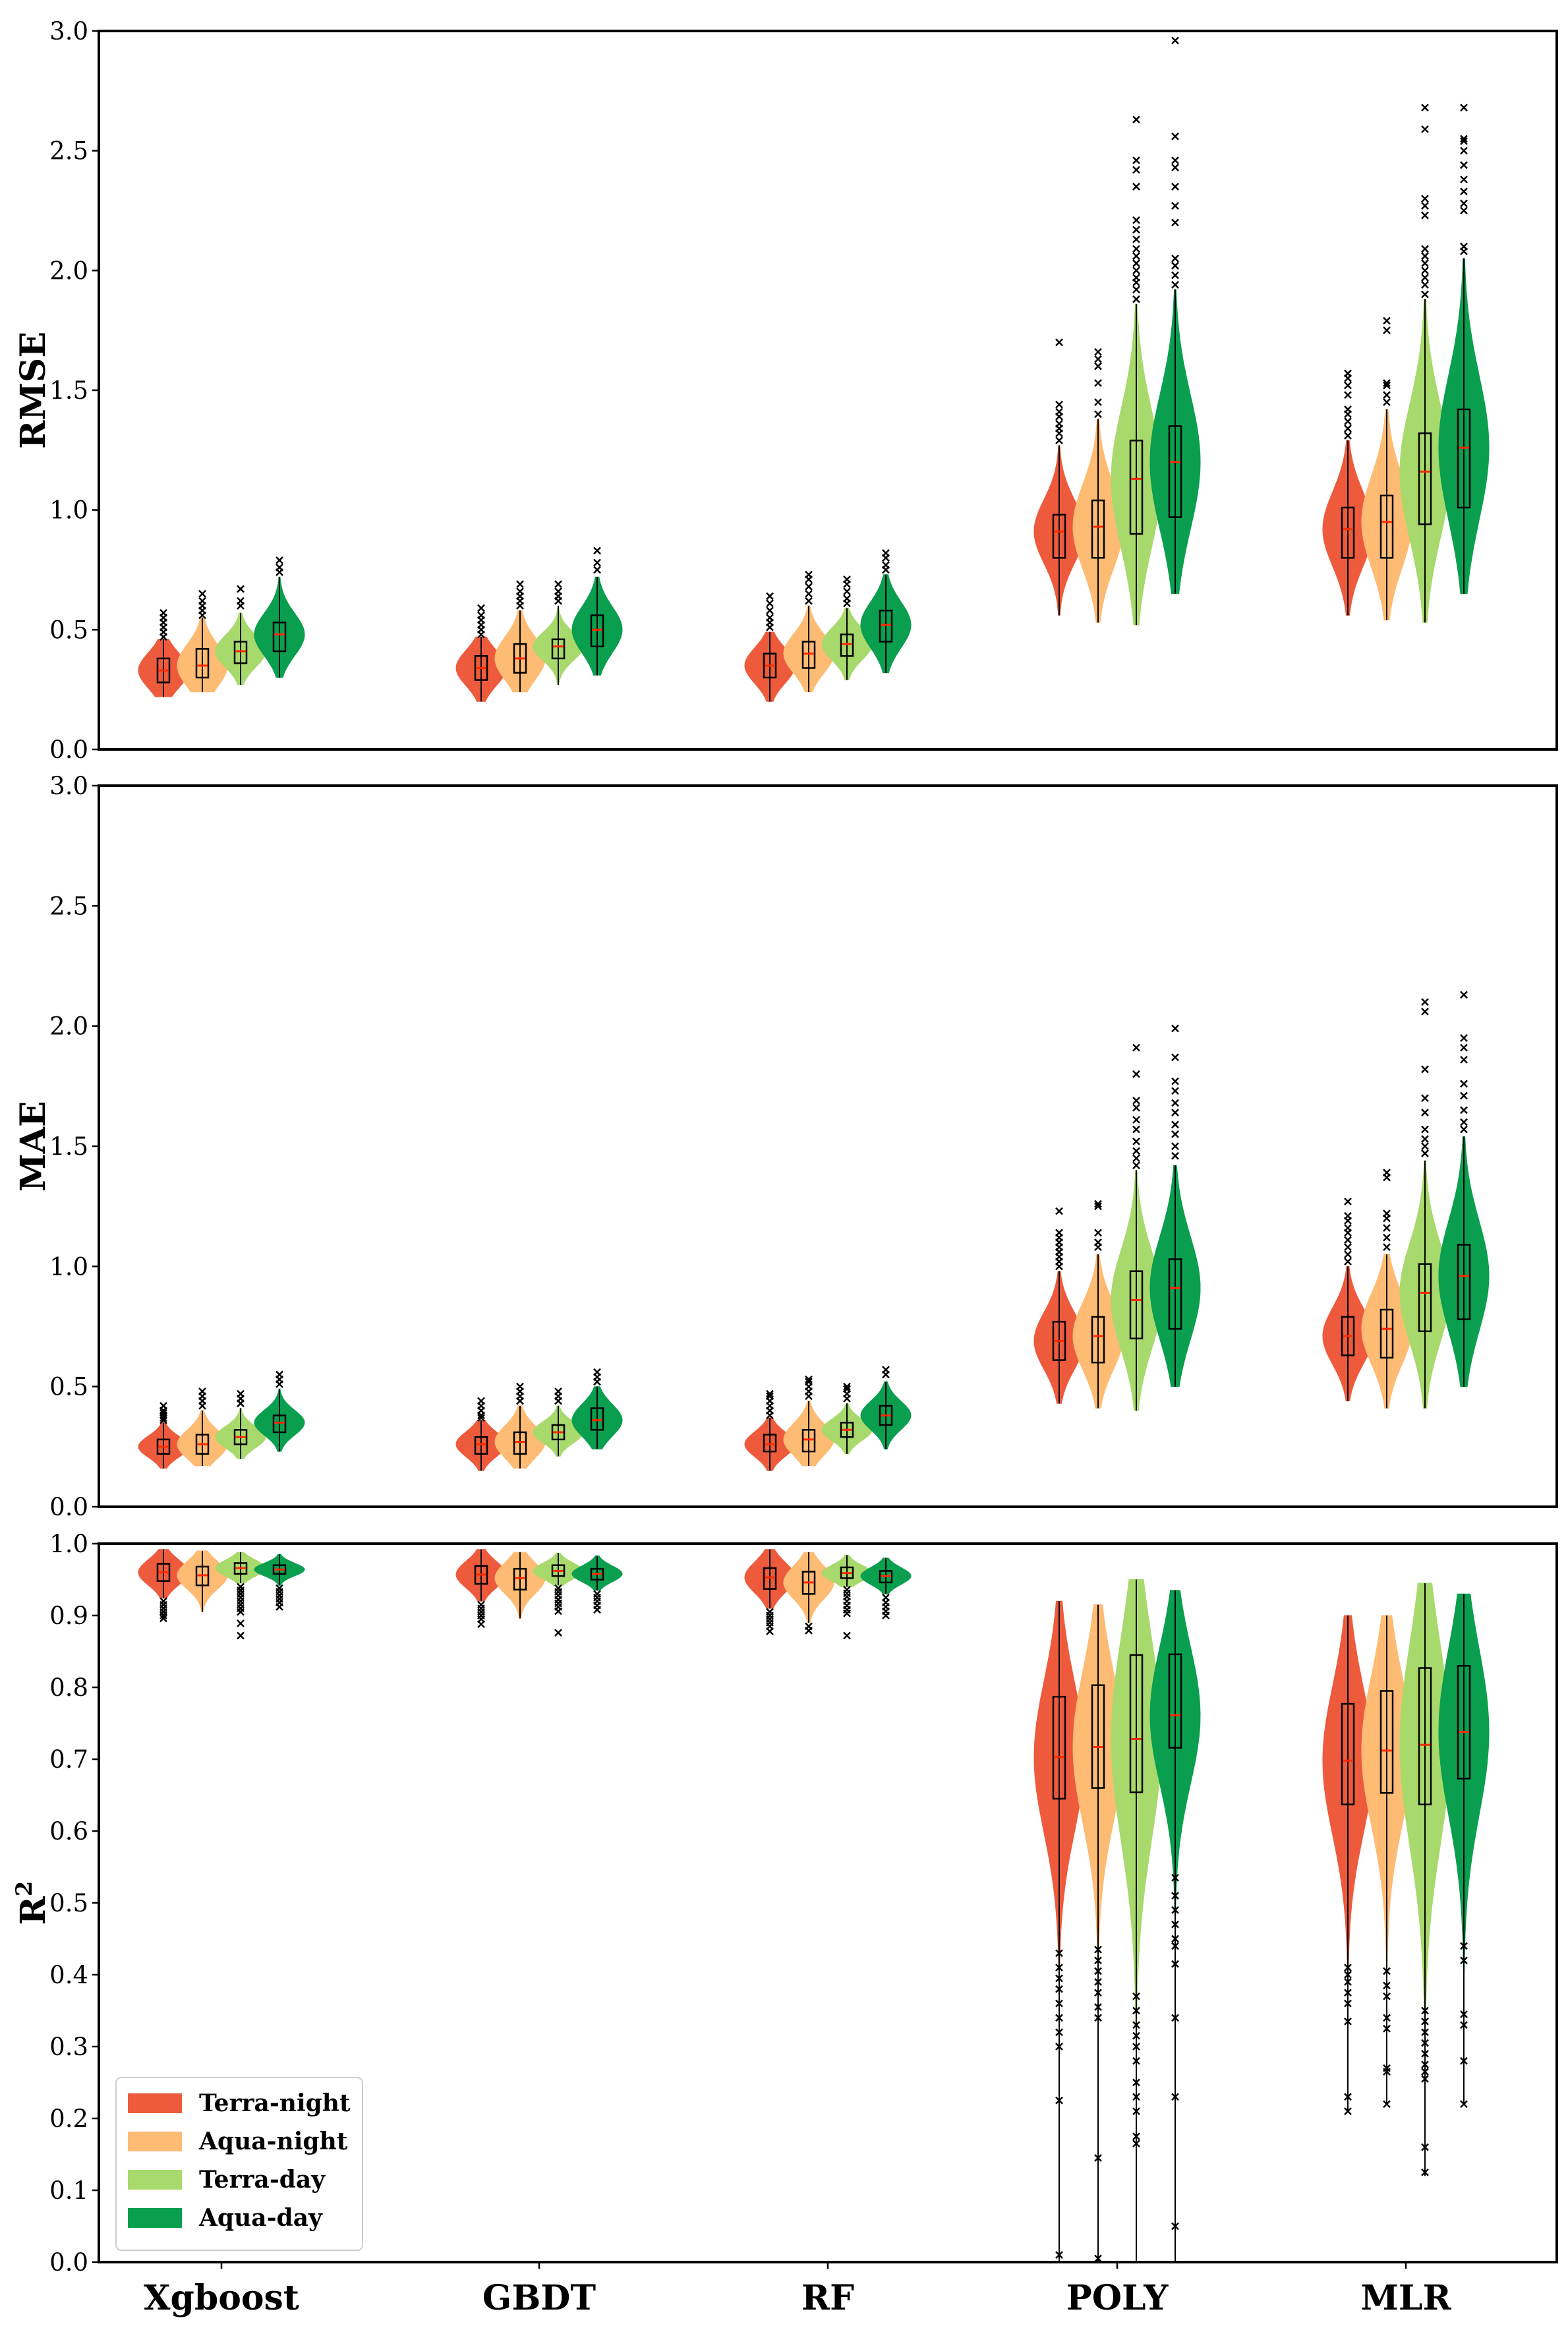 This screenshot has width=1568, height=2330. I want to click on violin-rf-aqua-night, so click(808, 1593).